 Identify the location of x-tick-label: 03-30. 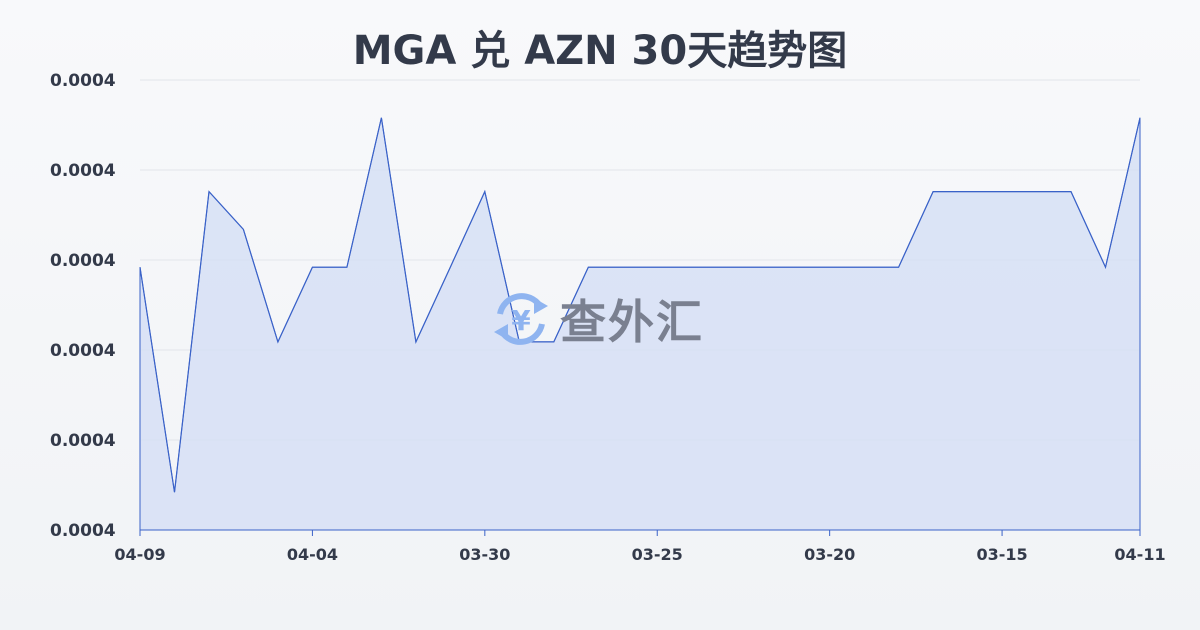
(484, 554).